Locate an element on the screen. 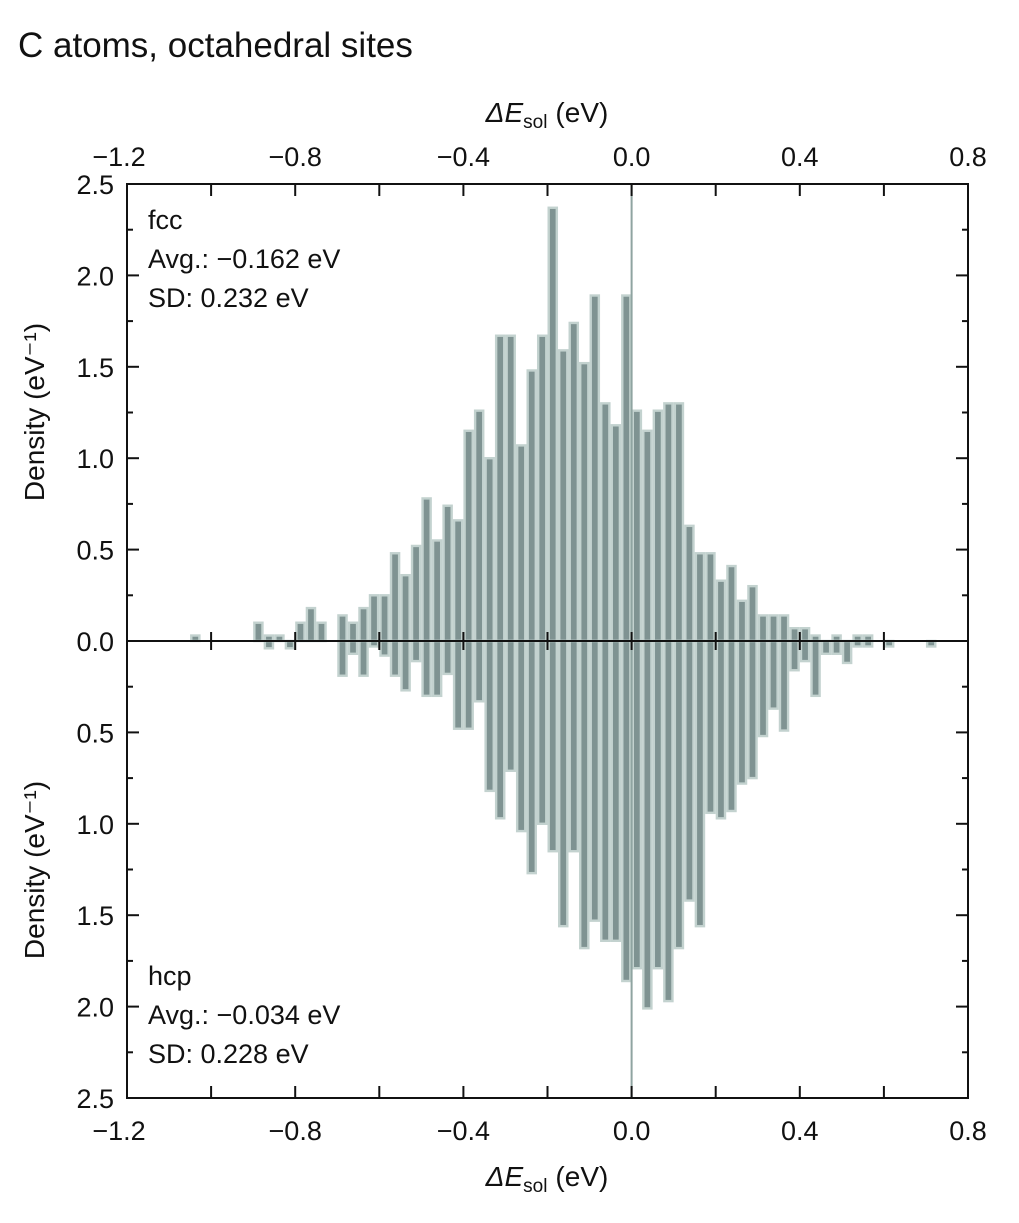 The width and height of the screenshot is (1019, 1223). x-tick-label-top: −1.2 is located at coordinates (118, 157).